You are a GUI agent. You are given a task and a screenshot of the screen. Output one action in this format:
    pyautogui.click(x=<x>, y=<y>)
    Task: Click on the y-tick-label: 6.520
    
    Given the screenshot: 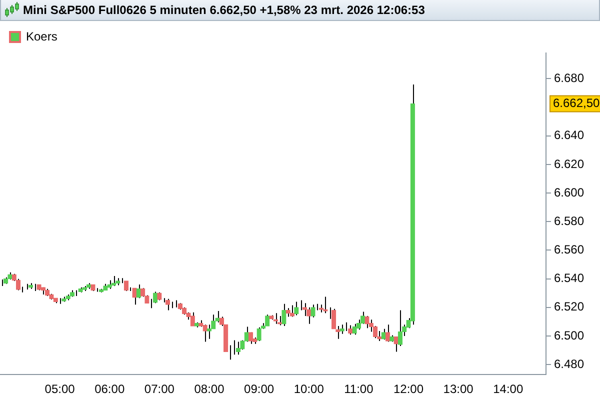 What is the action you would take?
    pyautogui.click(x=569, y=307)
    